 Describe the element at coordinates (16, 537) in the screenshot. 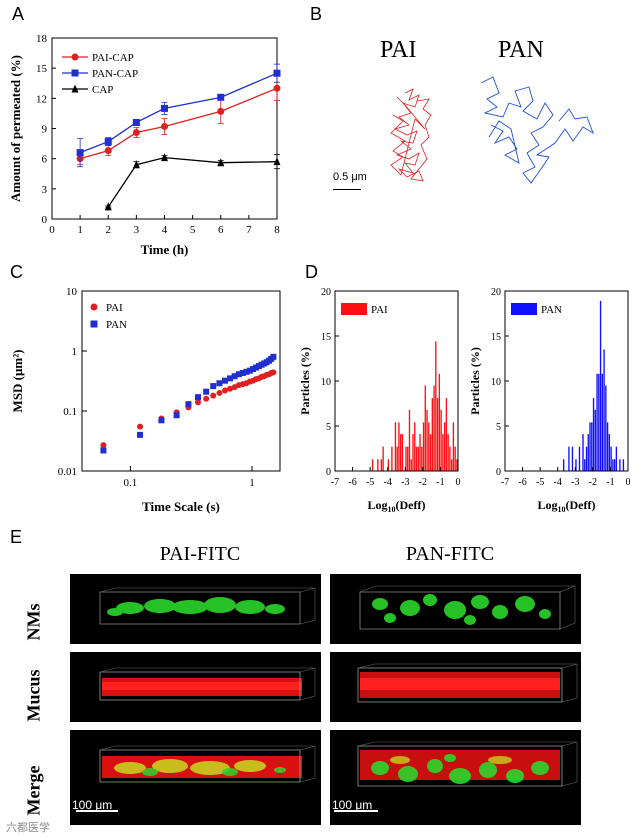

I see `panel-label-e: E` at that location.